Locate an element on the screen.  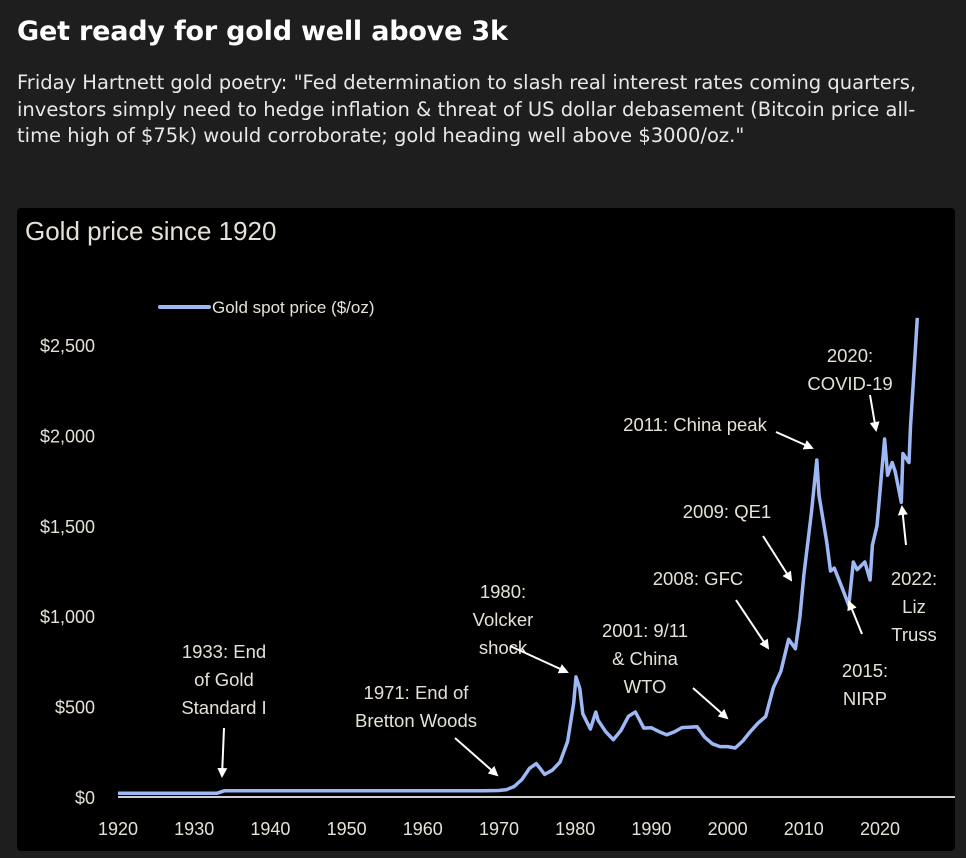
y-tick-label: $2,000 is located at coordinates (67, 436).